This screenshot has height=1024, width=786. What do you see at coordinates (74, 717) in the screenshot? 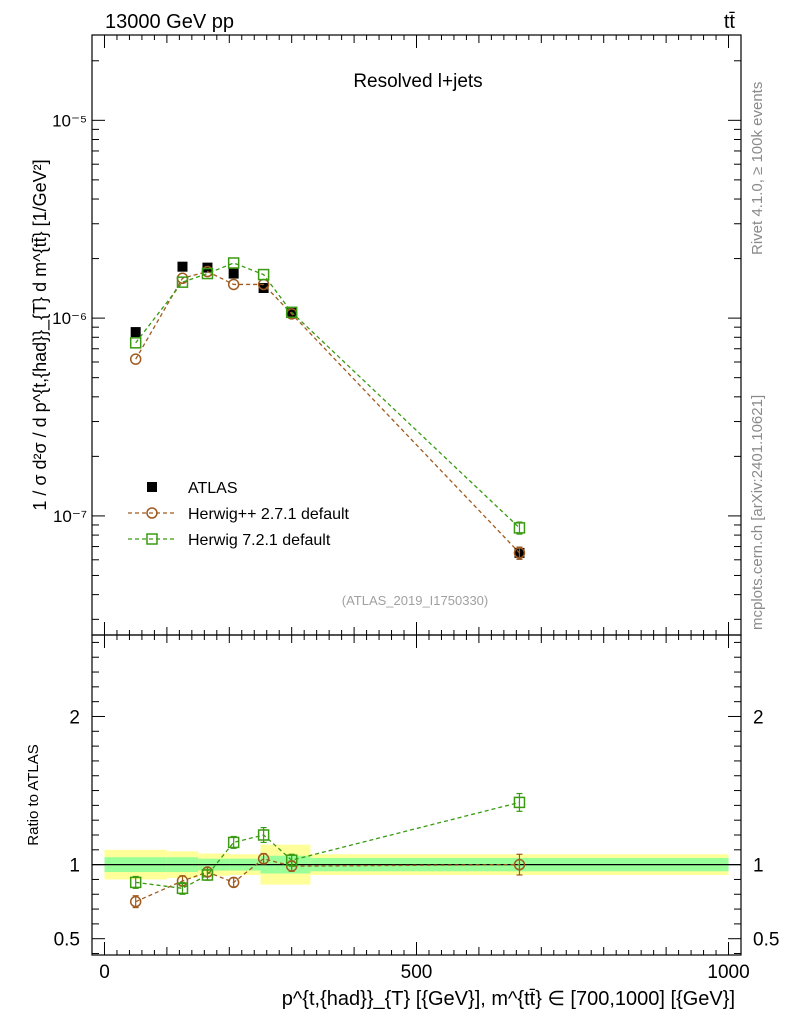
I see `ratio-y-tick-label: 2` at bounding box center [74, 717].